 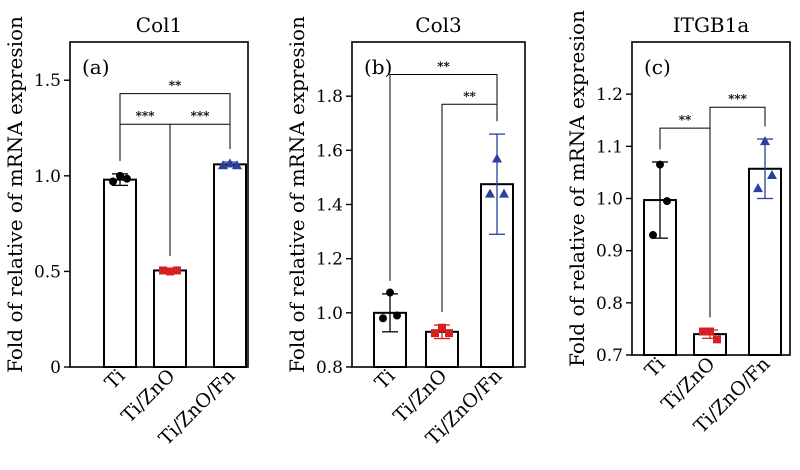 What do you see at coordinates (609, 147) in the screenshot?
I see `y-tick-label: 1.1` at bounding box center [609, 147].